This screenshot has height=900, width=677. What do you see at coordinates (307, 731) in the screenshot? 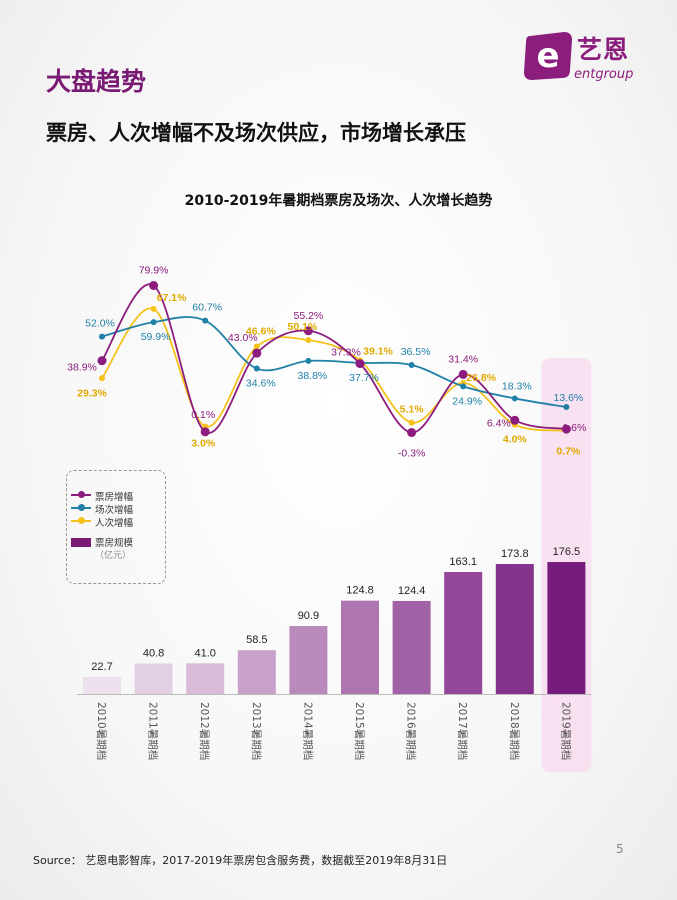
I see `category-tick-label: 2014暑期档` at bounding box center [307, 731].